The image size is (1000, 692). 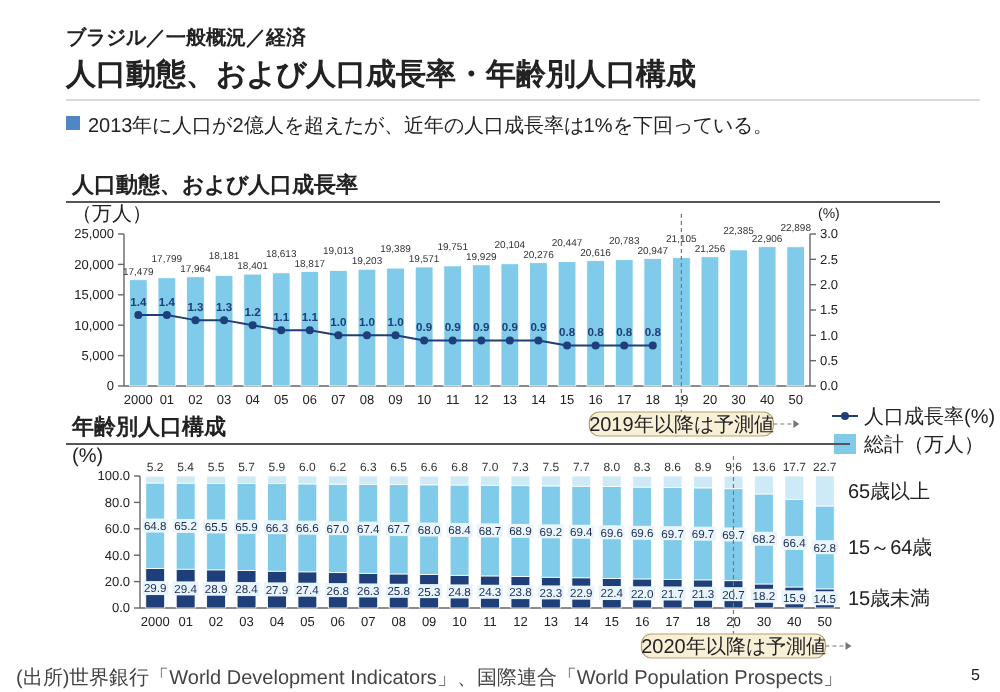 I want to click on text: ブラジル／一般概況／経済, so click(x=187, y=38).